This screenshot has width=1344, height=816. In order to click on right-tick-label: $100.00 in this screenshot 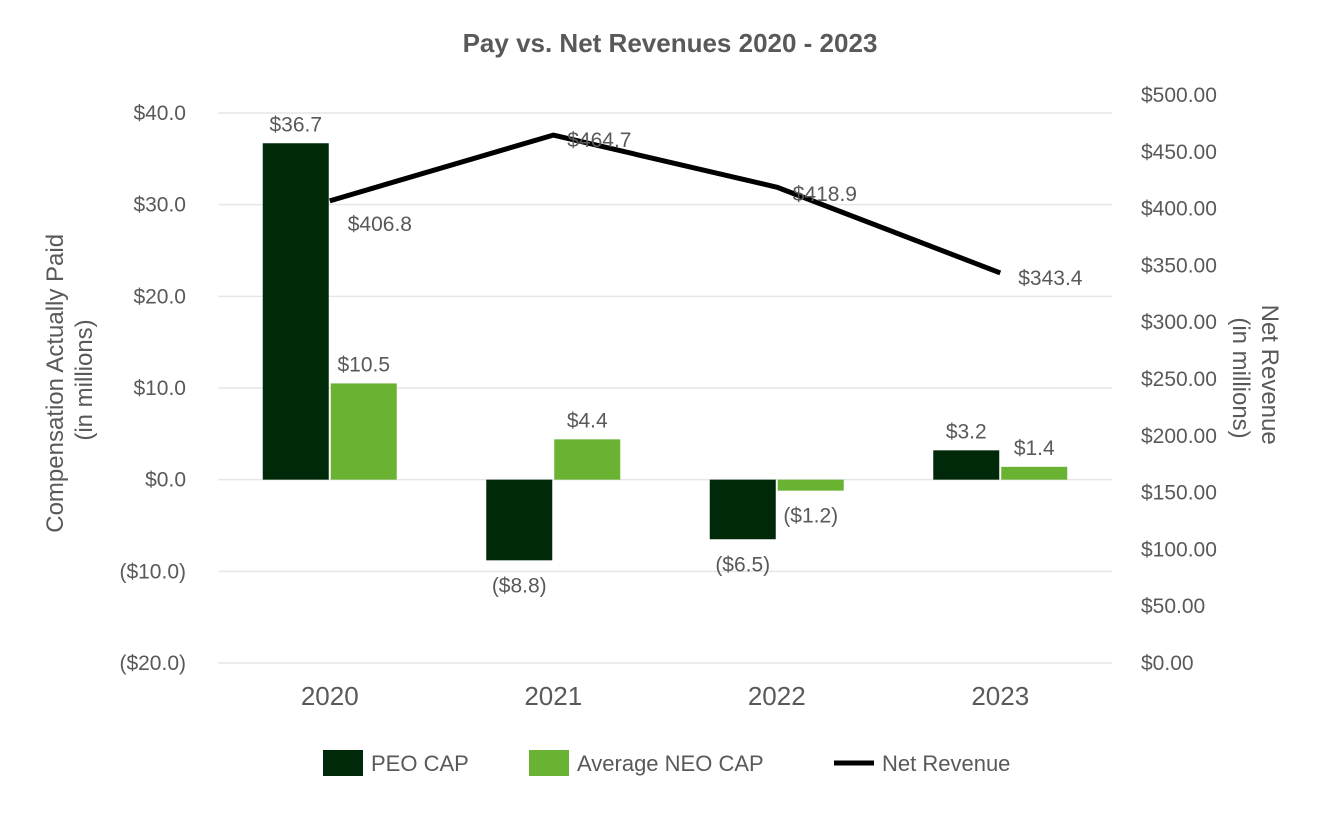, I will do `click(1179, 549)`.